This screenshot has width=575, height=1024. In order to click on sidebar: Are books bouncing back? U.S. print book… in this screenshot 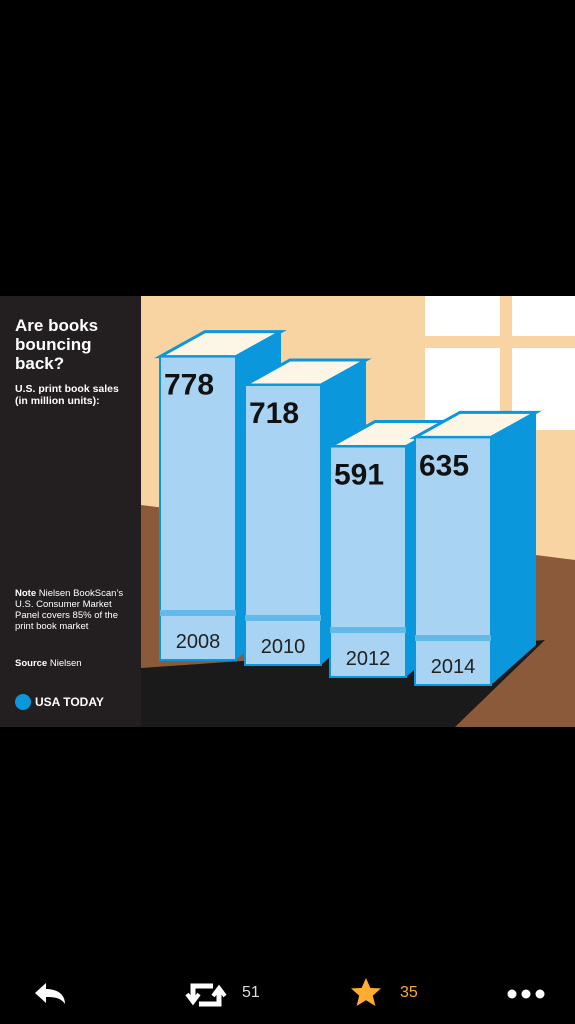, I will do `click(70, 511)`.